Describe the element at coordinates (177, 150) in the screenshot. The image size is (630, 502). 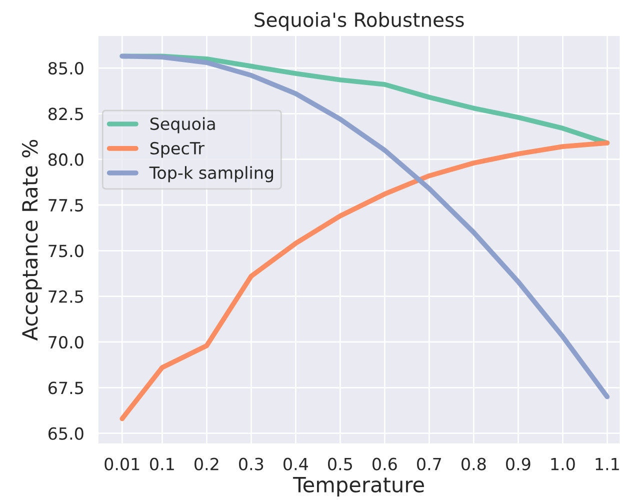
I see `legend-label: SpecTr` at that location.